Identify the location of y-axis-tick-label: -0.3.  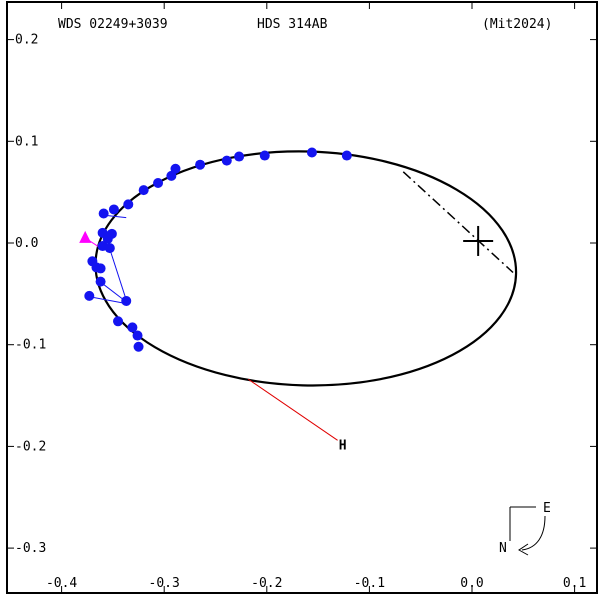
(30, 548).